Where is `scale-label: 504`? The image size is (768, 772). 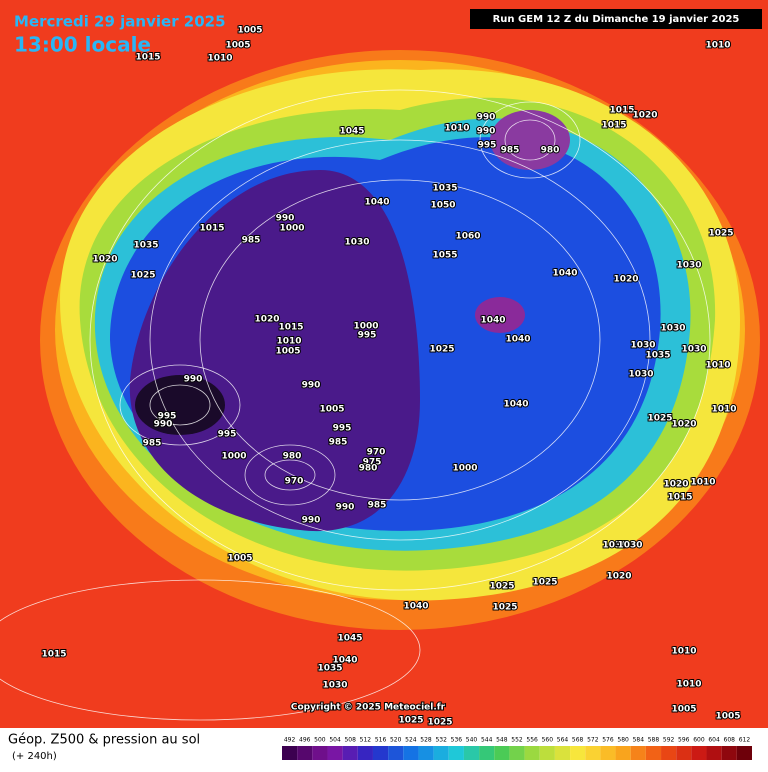
scale-label: 504 is located at coordinates (335, 740).